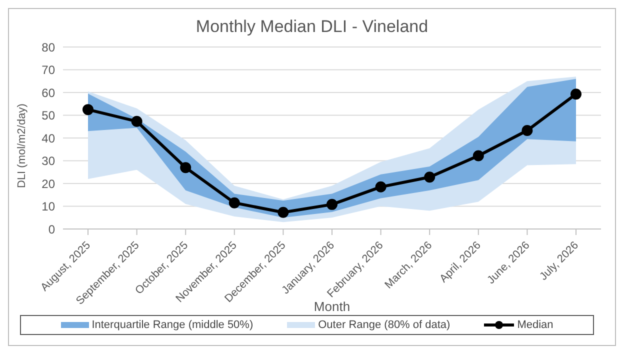 The image size is (624, 354). Describe the element at coordinates (22, 146) in the screenshot. I see `y-axis-title: DLI (mol/m2/day)` at that location.